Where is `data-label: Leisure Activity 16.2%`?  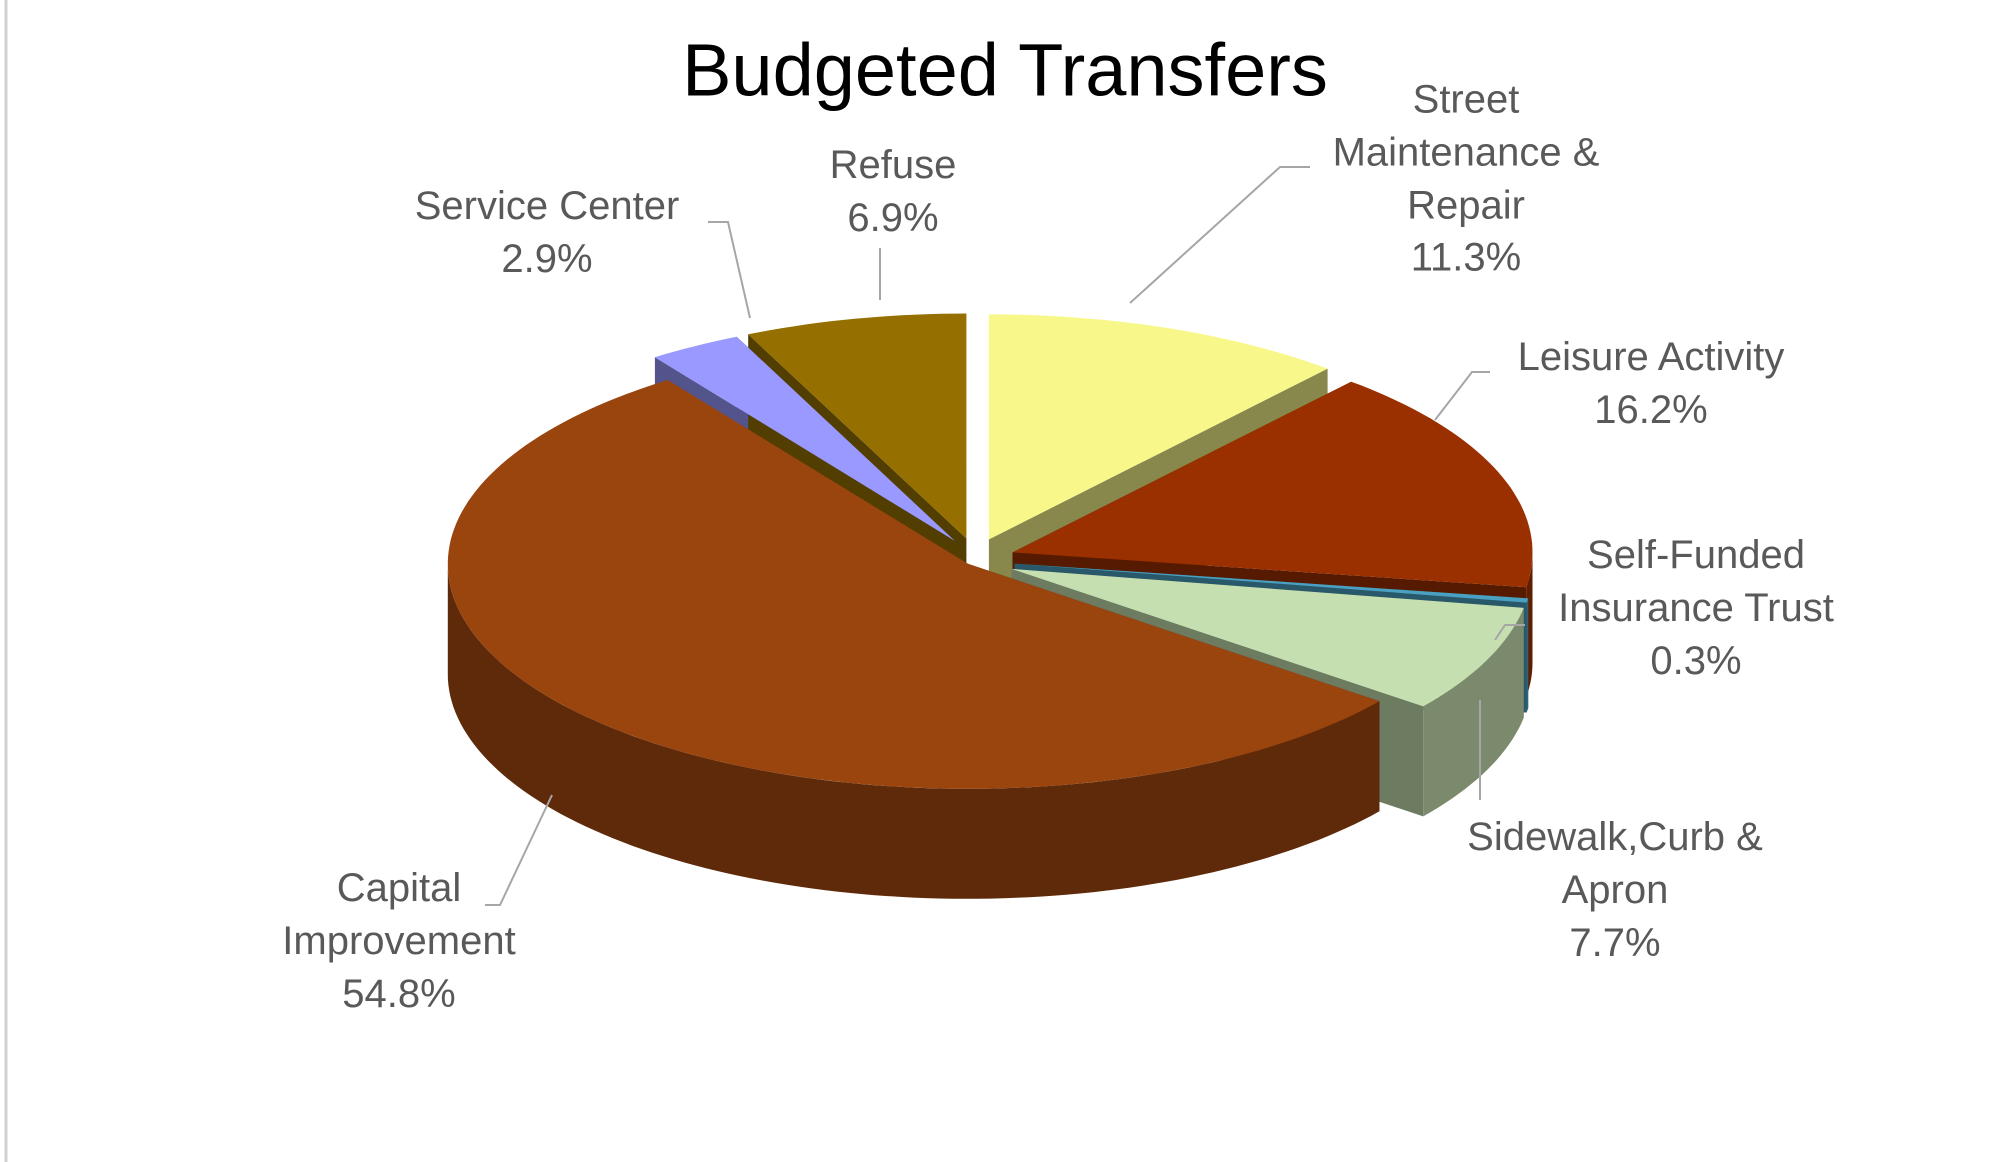
data-label: Leisure Activity 16.2% is located at coordinates (1651, 384).